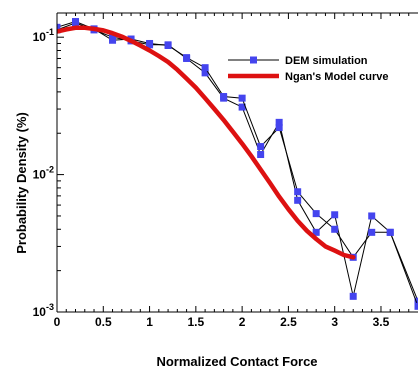 Image resolution: width=418 pixels, height=370 pixels. Describe the element at coordinates (336, 77) in the screenshot. I see `legend-label: Ngan's Model curve` at that location.